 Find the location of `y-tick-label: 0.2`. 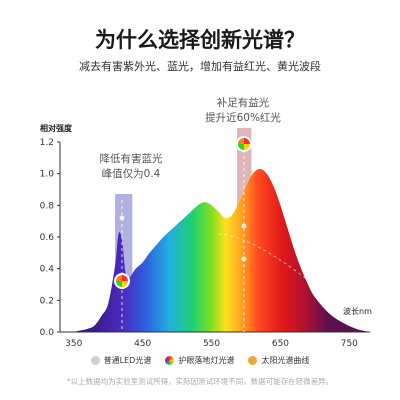

y-tick-label: 0.2 is located at coordinates (47, 301).